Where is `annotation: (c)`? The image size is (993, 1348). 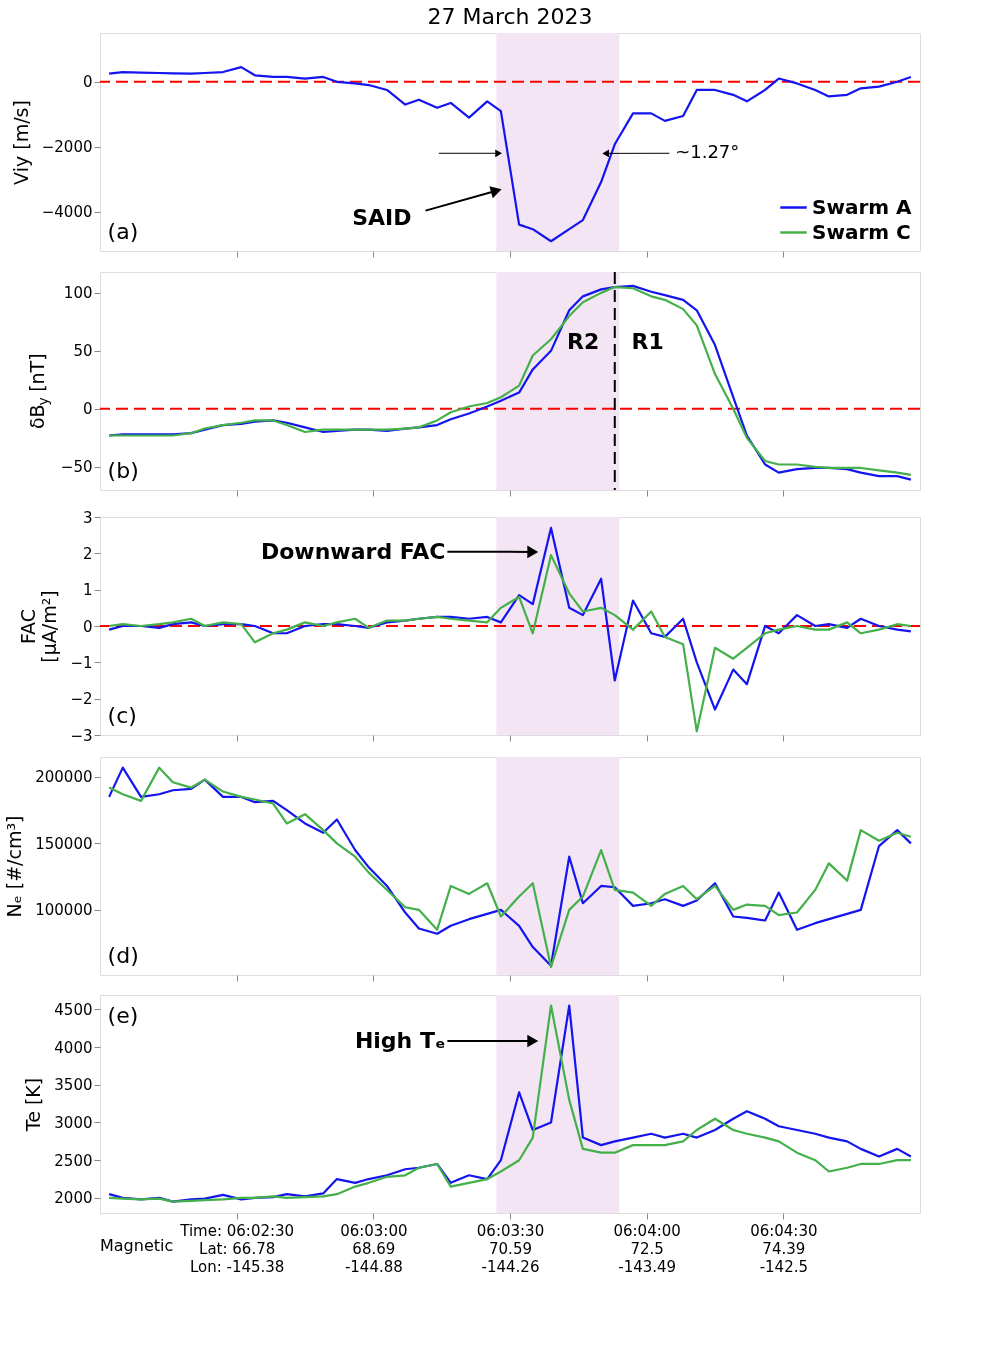 annotation: (c) is located at coordinates (122, 716).